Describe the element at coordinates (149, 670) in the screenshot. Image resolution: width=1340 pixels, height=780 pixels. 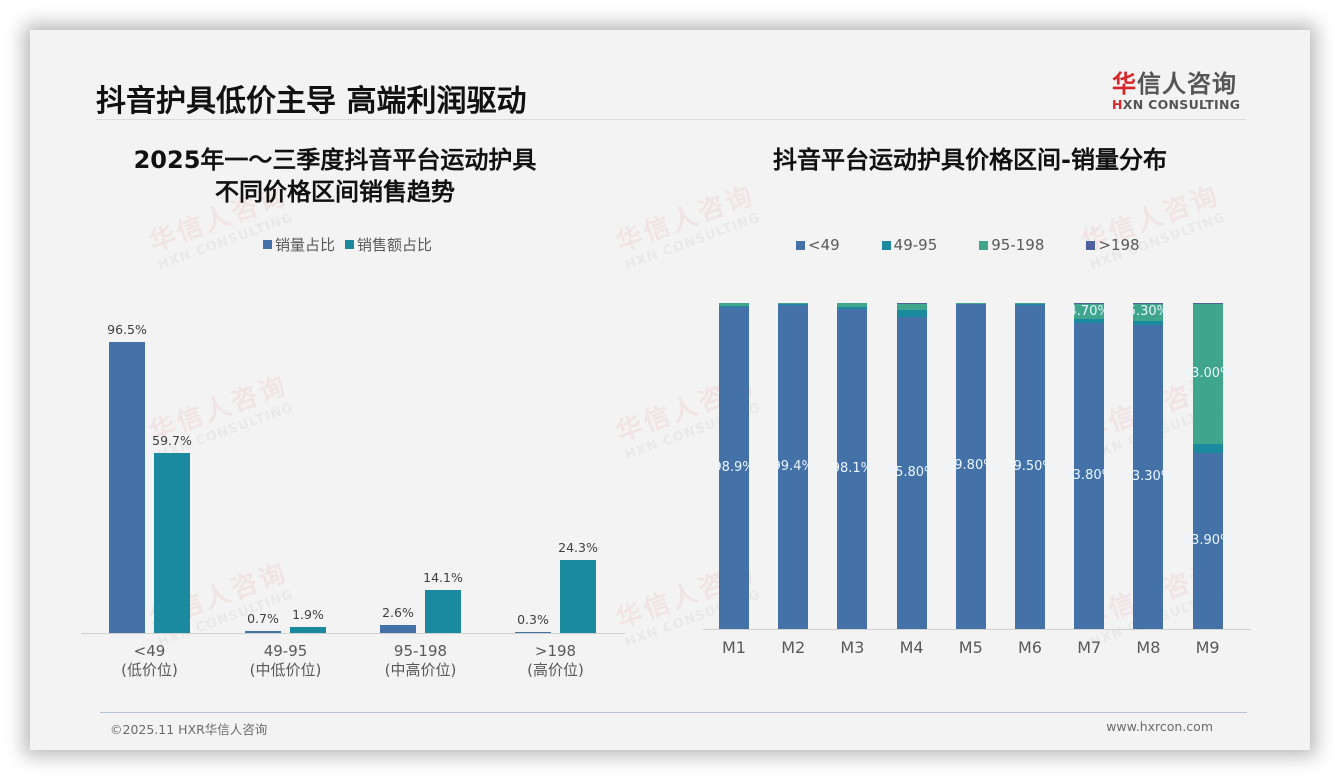
I see `category-tier: (低价位)` at that location.